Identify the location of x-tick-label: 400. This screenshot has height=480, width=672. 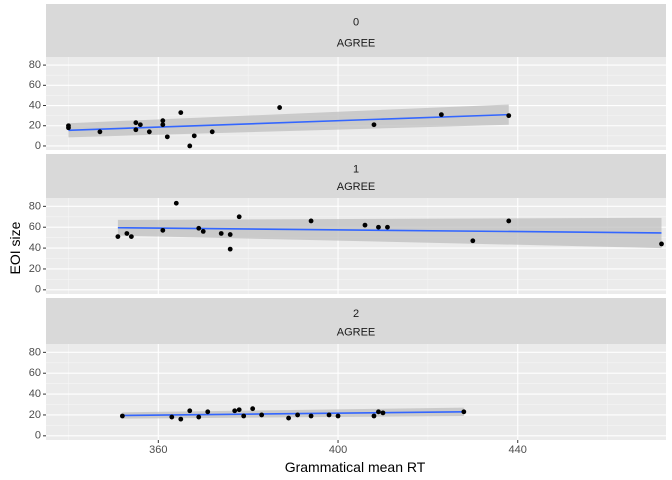
(338, 450).